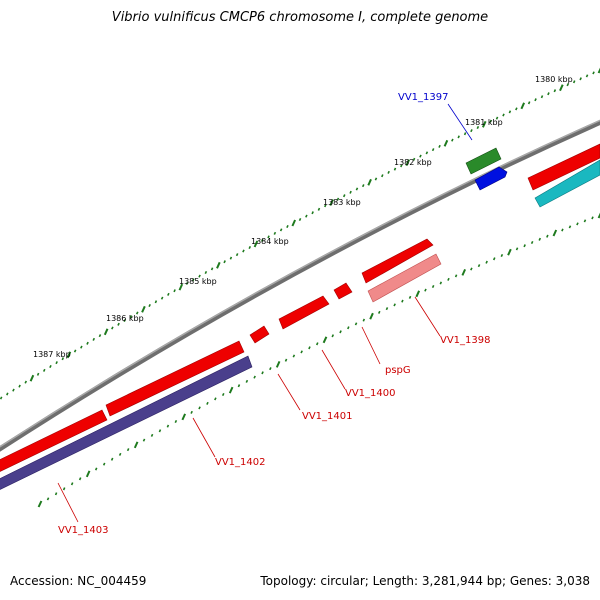 This screenshot has width=600, height=600. What do you see at coordinates (567, 183) in the screenshot?
I see `gene-feature-teal` at bounding box center [567, 183].